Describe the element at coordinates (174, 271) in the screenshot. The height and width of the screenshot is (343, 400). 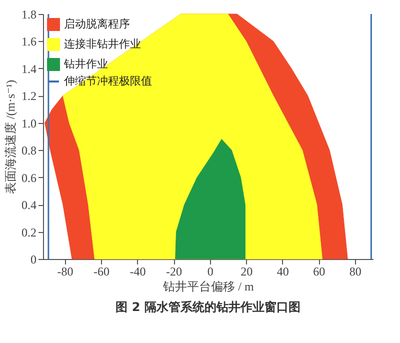
I see `x-tick-label: -20` at that location.